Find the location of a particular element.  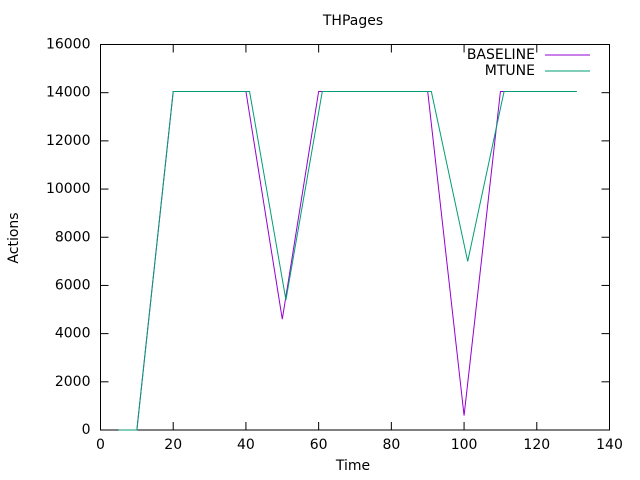

x-tick-label: 120 is located at coordinates (536, 445).